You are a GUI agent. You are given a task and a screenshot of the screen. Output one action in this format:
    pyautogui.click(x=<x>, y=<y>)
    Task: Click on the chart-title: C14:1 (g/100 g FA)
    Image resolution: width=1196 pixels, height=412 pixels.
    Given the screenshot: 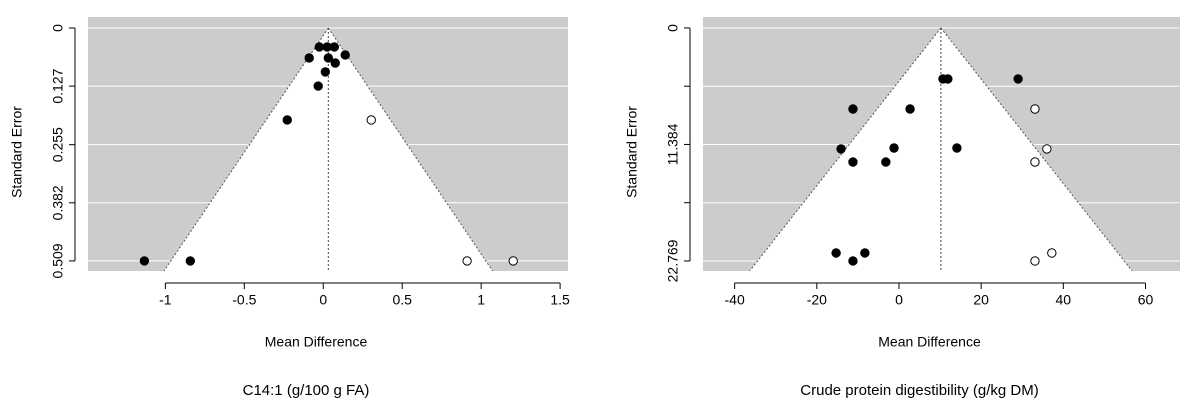 What is the action you would take?
    pyautogui.click(x=306, y=390)
    